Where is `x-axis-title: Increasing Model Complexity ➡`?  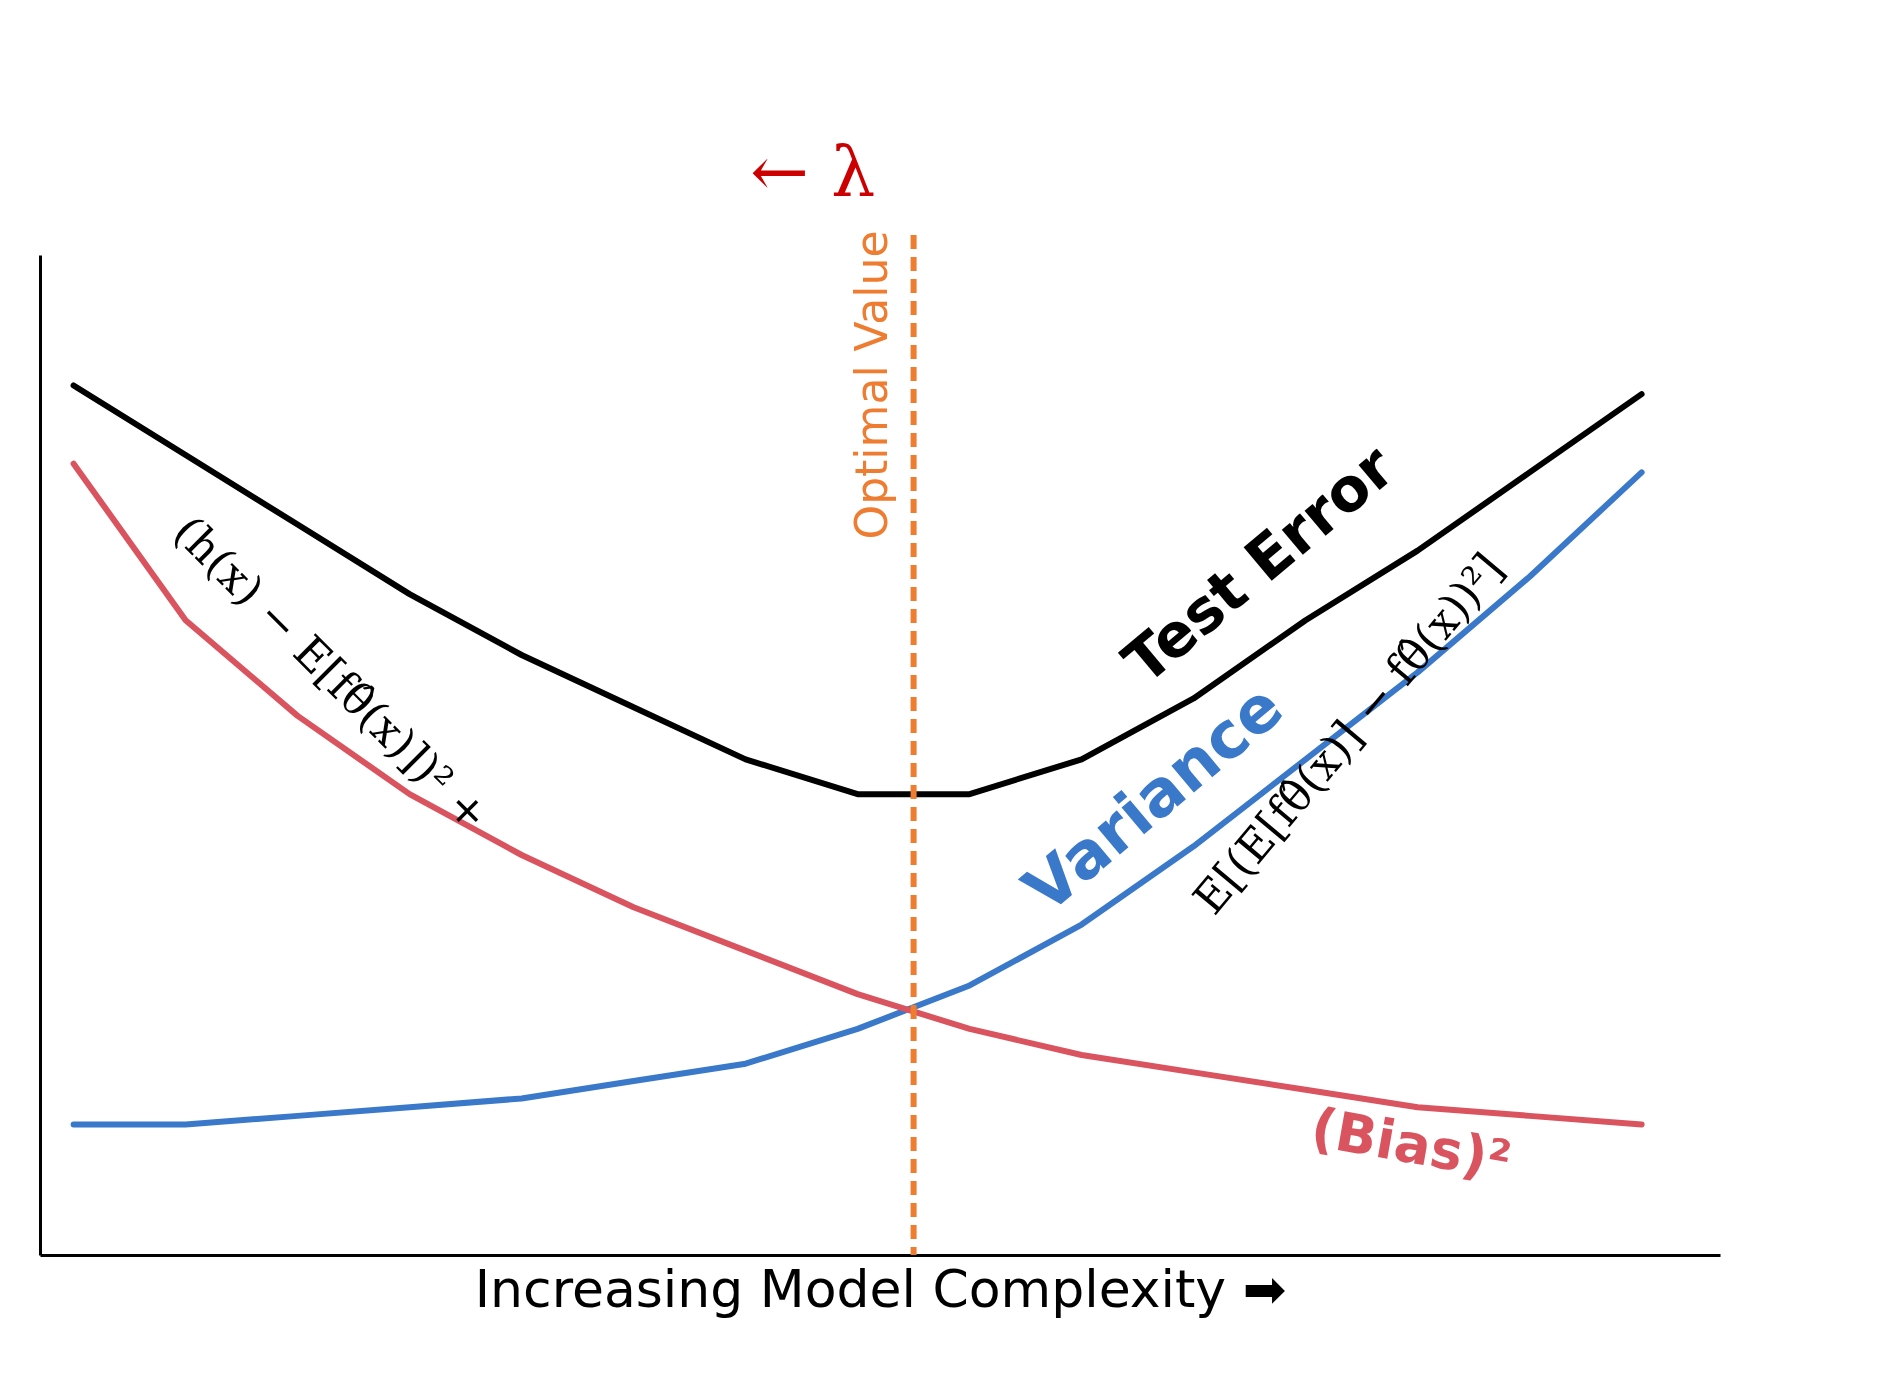 x-axis-title: Increasing Model Complexity ➡ is located at coordinates (880, 1288).